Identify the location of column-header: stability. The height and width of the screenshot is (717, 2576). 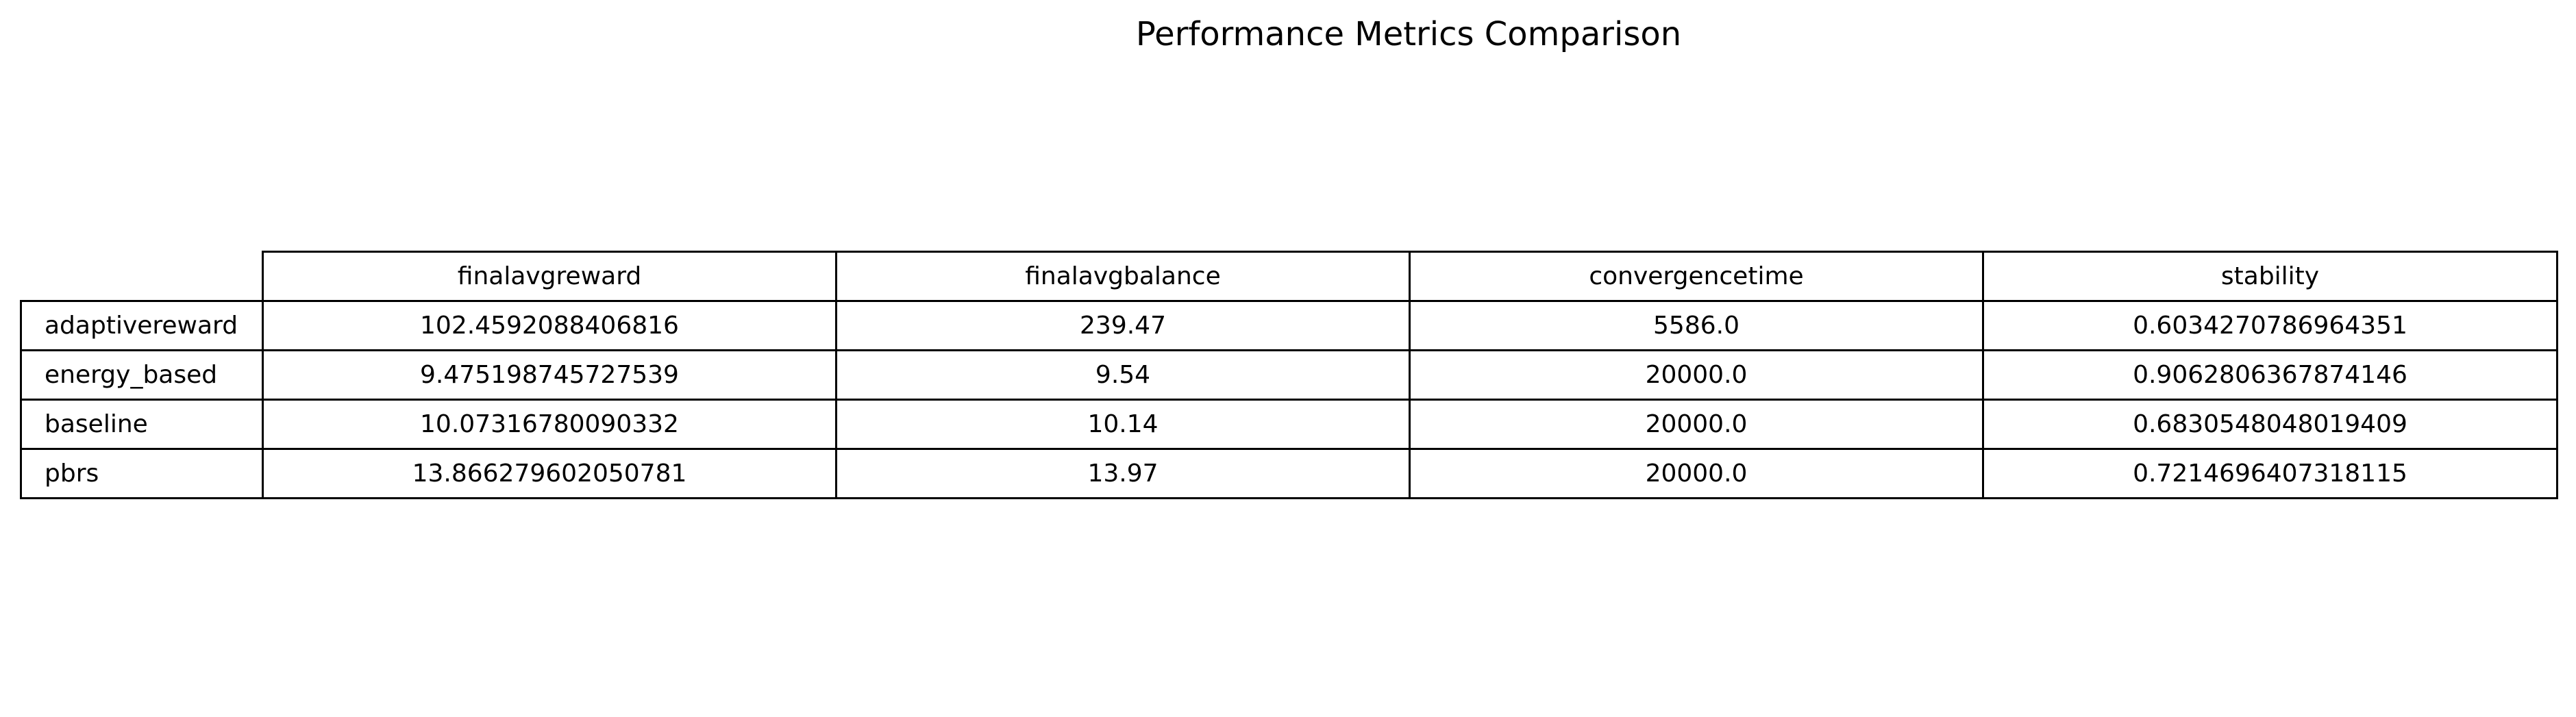
(2270, 276).